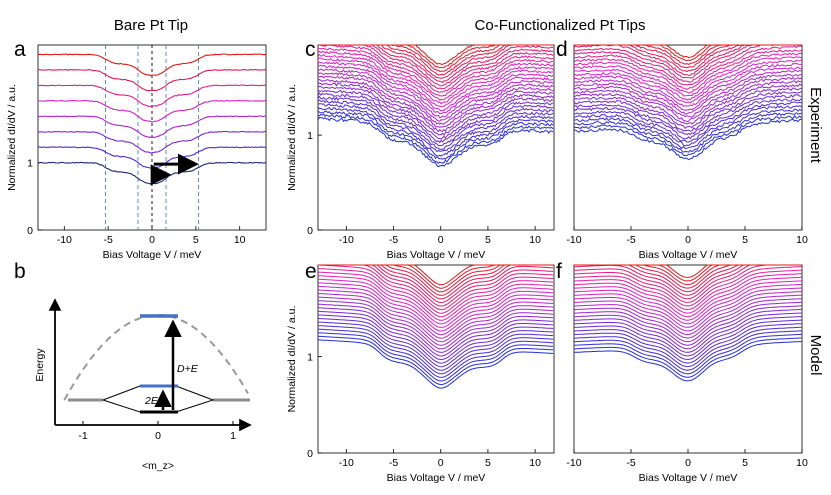 The height and width of the screenshot is (495, 831). I want to click on panel-letter-a: a, so click(20, 49).